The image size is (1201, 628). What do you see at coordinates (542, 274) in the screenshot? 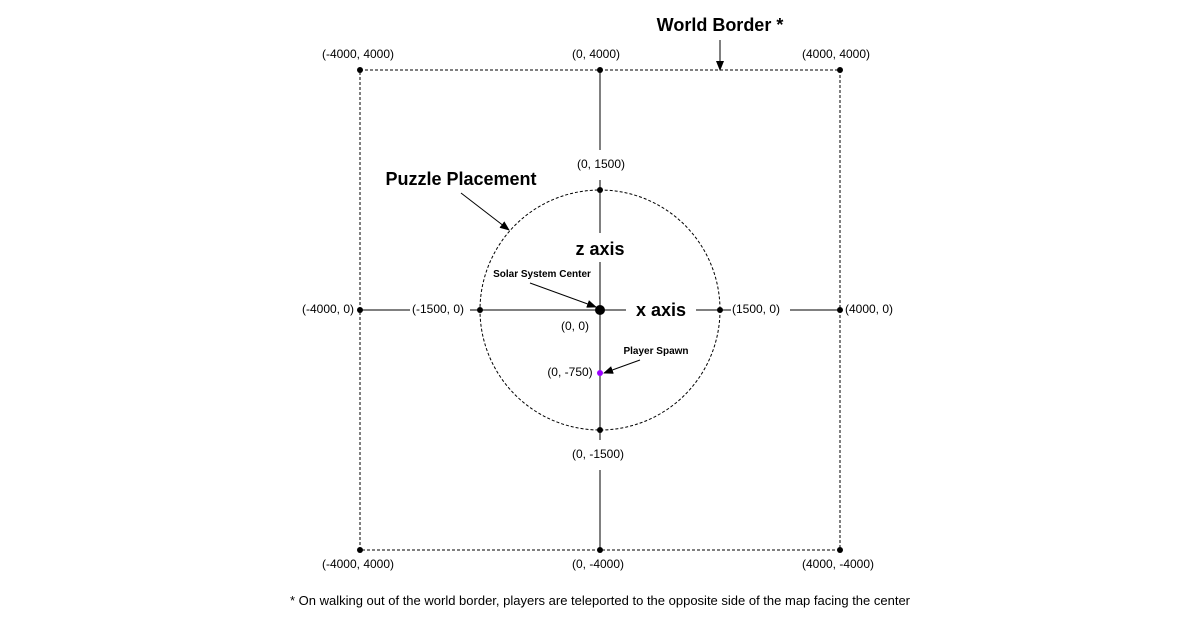
I see `solar-system-center-label: Solar System Center` at bounding box center [542, 274].